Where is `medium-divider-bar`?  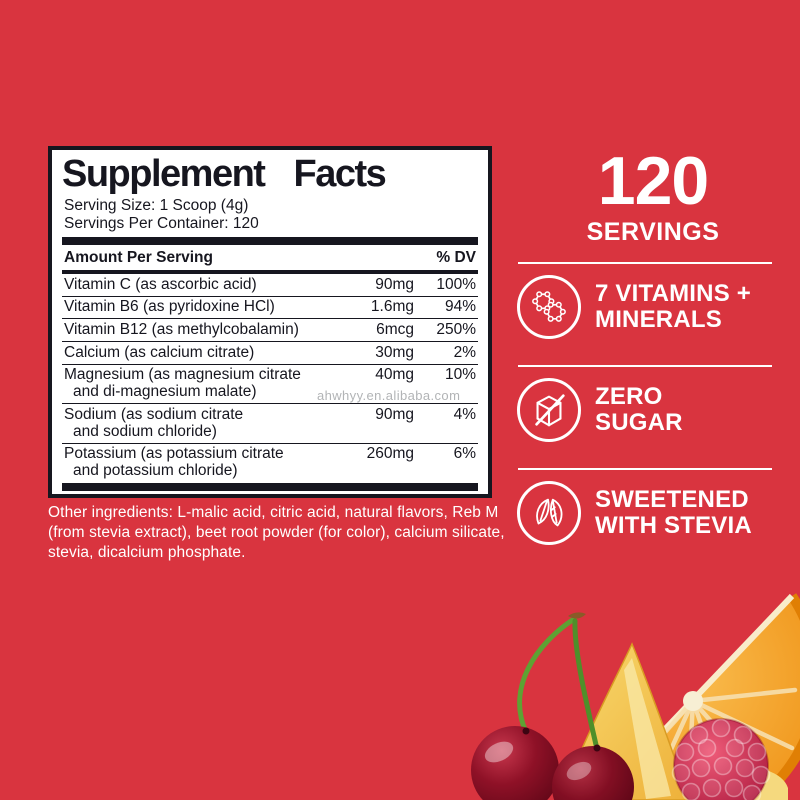
medium-divider-bar is located at coordinates (270, 272).